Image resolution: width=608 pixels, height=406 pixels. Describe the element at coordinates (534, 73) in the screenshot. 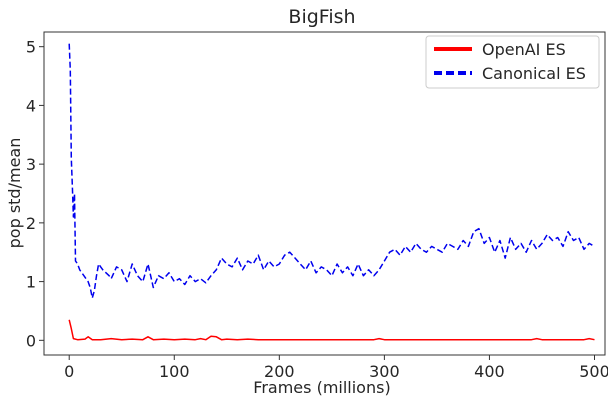

I see `legend-label: Canonical ES` at that location.